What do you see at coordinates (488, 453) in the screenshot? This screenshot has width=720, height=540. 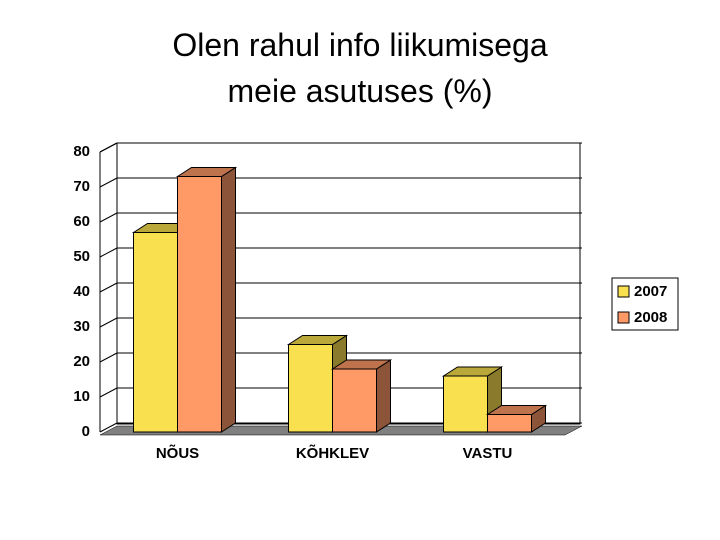 I see `x-tick-label: VASTU` at bounding box center [488, 453].